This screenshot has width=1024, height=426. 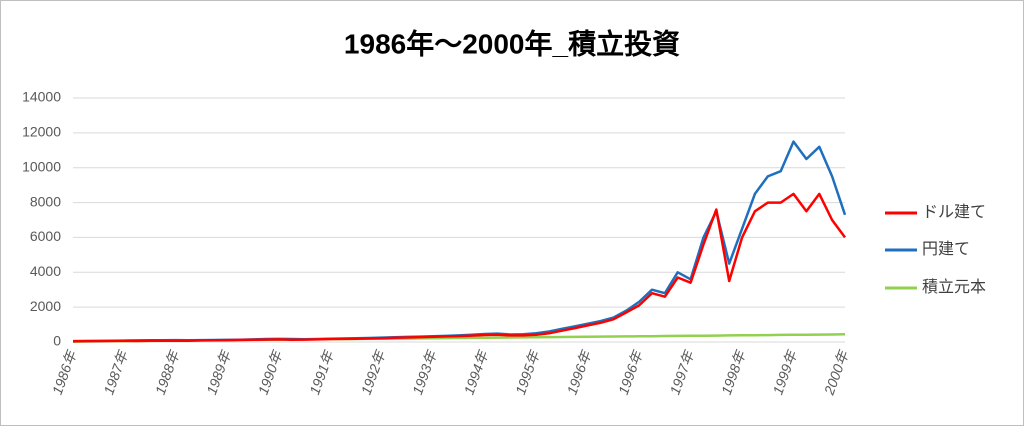 What do you see at coordinates (45, 201) in the screenshot?
I see `y-tick-label: 8000` at bounding box center [45, 201].